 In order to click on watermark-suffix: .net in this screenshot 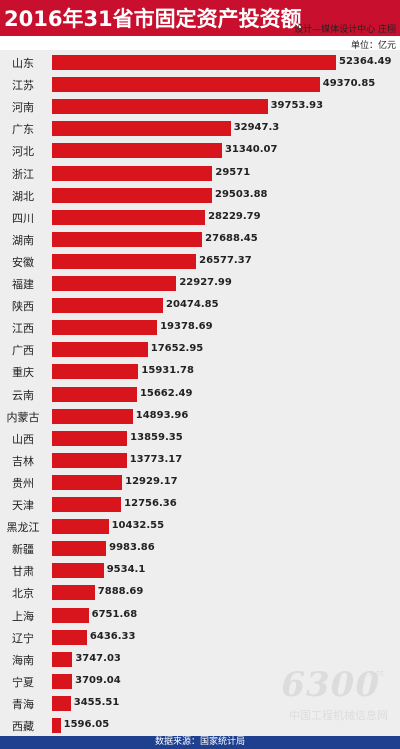, I will do `click(375, 674)`.